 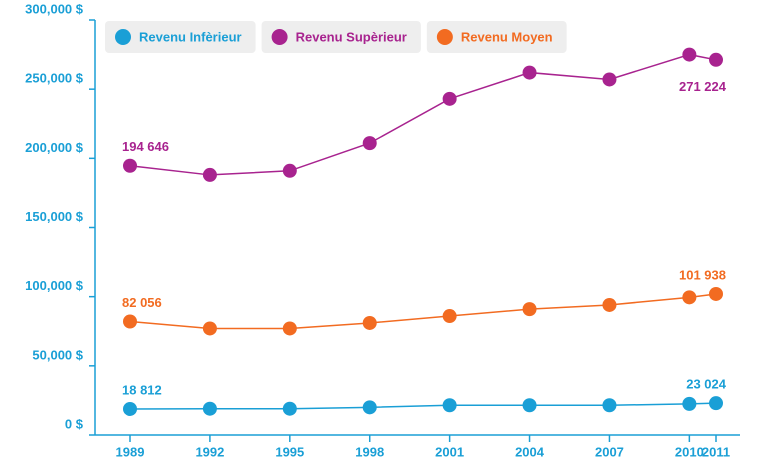 What do you see at coordinates (449, 451) in the screenshot?
I see `x-tick-label: 2001` at bounding box center [449, 451].